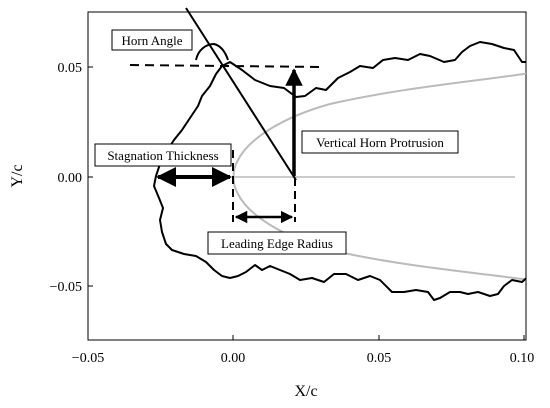 This screenshot has width=550, height=408. I want to click on x-tick-label-000: 0.00, so click(233, 358).